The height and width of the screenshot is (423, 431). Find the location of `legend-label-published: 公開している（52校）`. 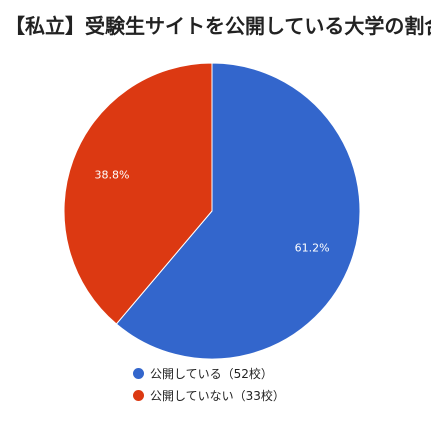

legend-label-published: 公開している（52校） is located at coordinates (211, 374).